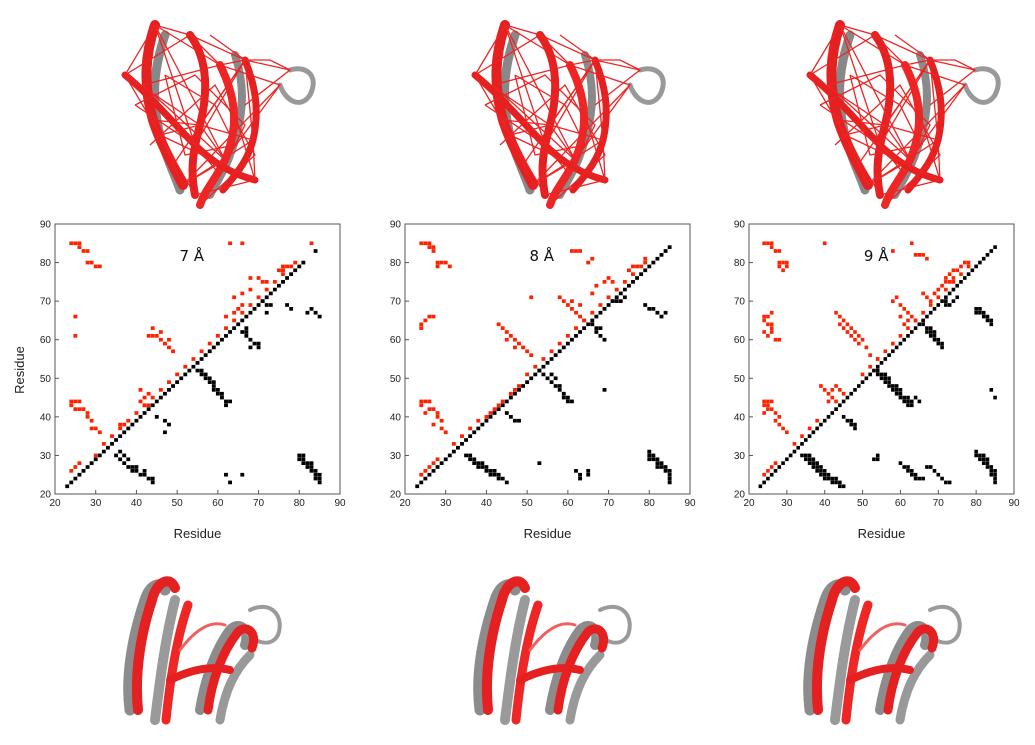  Describe the element at coordinates (204, 650) in the screenshot. I see `structure-overlay-7A` at that location.